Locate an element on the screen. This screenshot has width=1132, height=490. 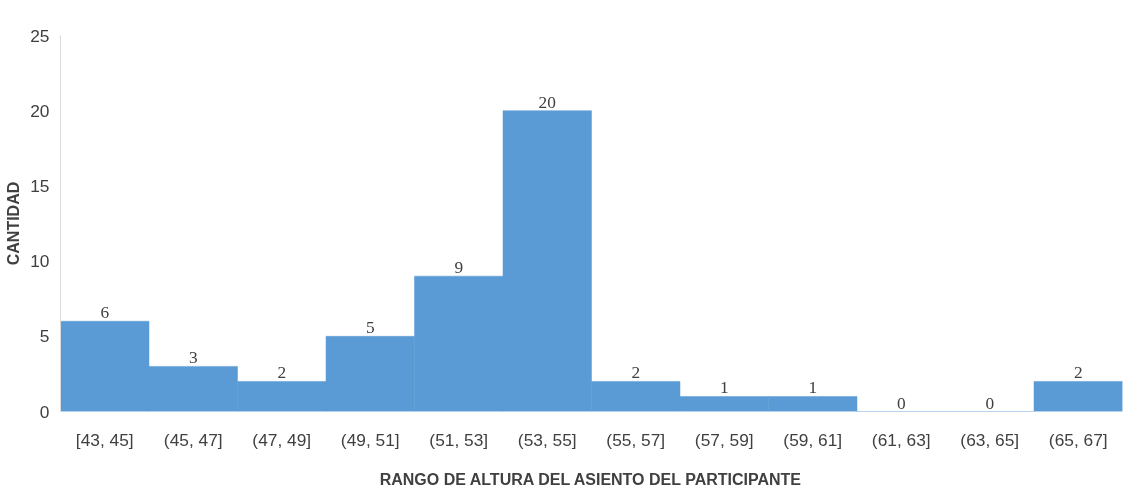
x-tick-label: (65, 67] is located at coordinates (1078, 439).